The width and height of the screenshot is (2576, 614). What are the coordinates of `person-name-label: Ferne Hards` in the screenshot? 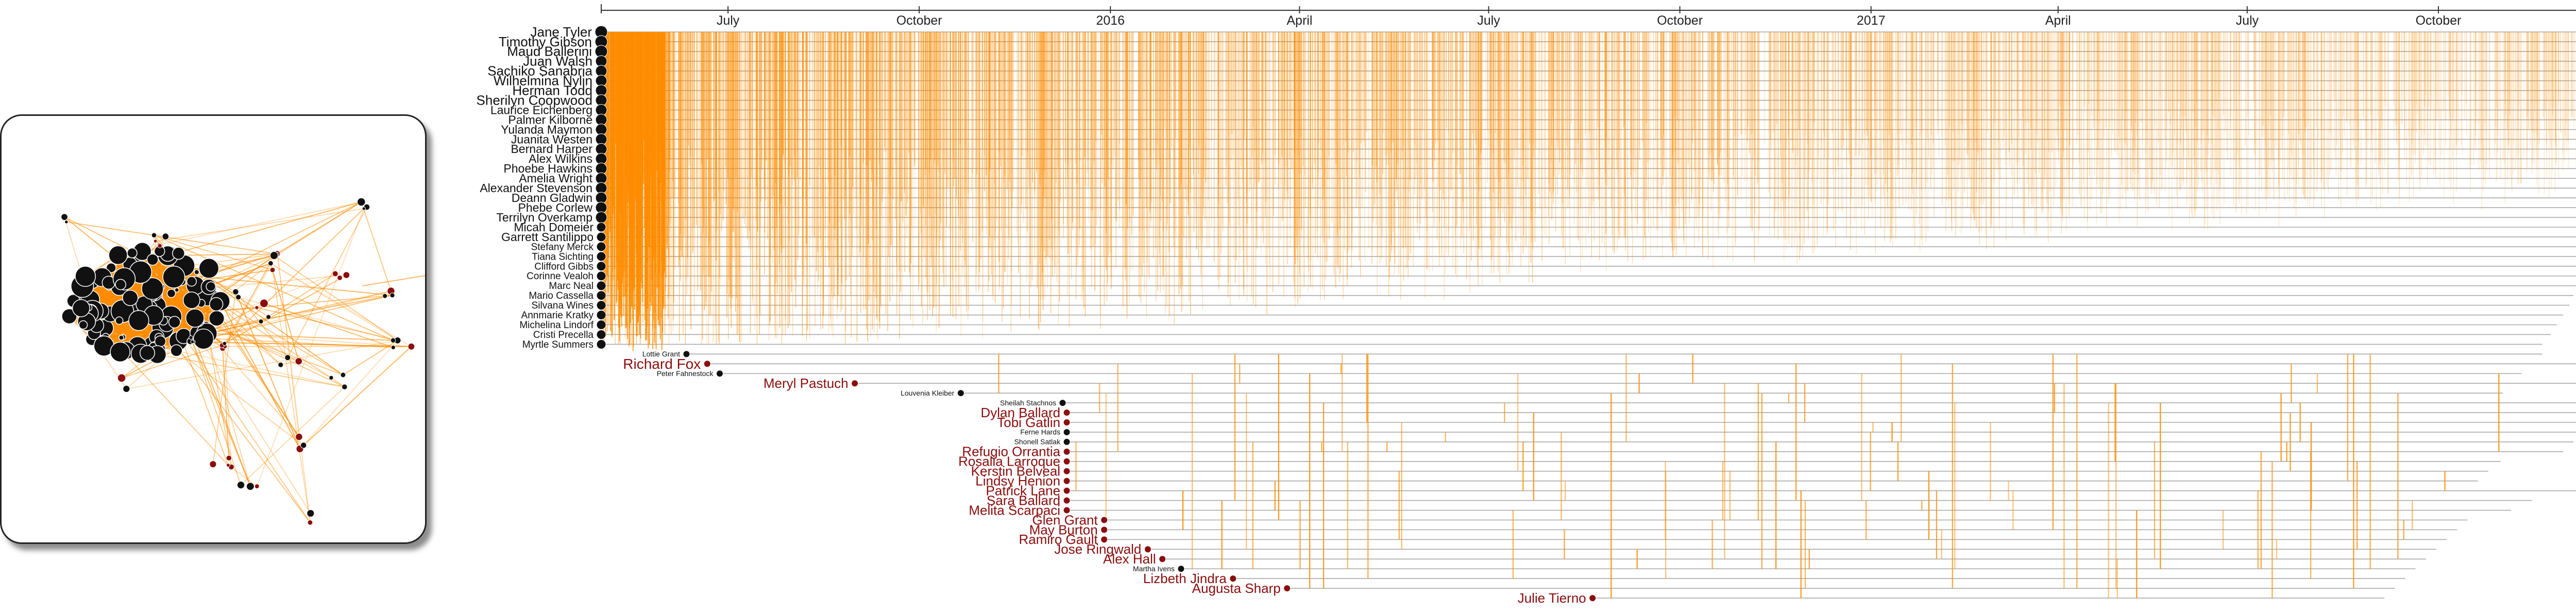 It's located at (1040, 432).